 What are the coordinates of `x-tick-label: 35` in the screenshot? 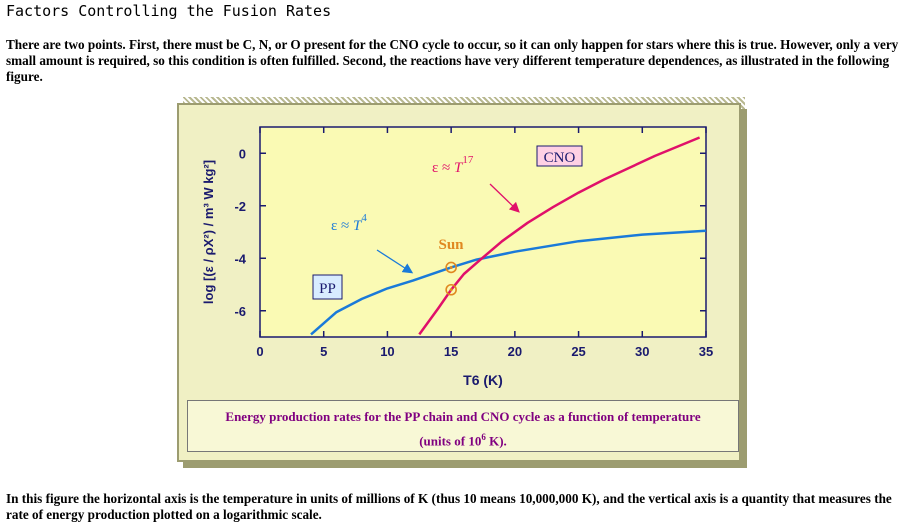 It's located at (706, 351).